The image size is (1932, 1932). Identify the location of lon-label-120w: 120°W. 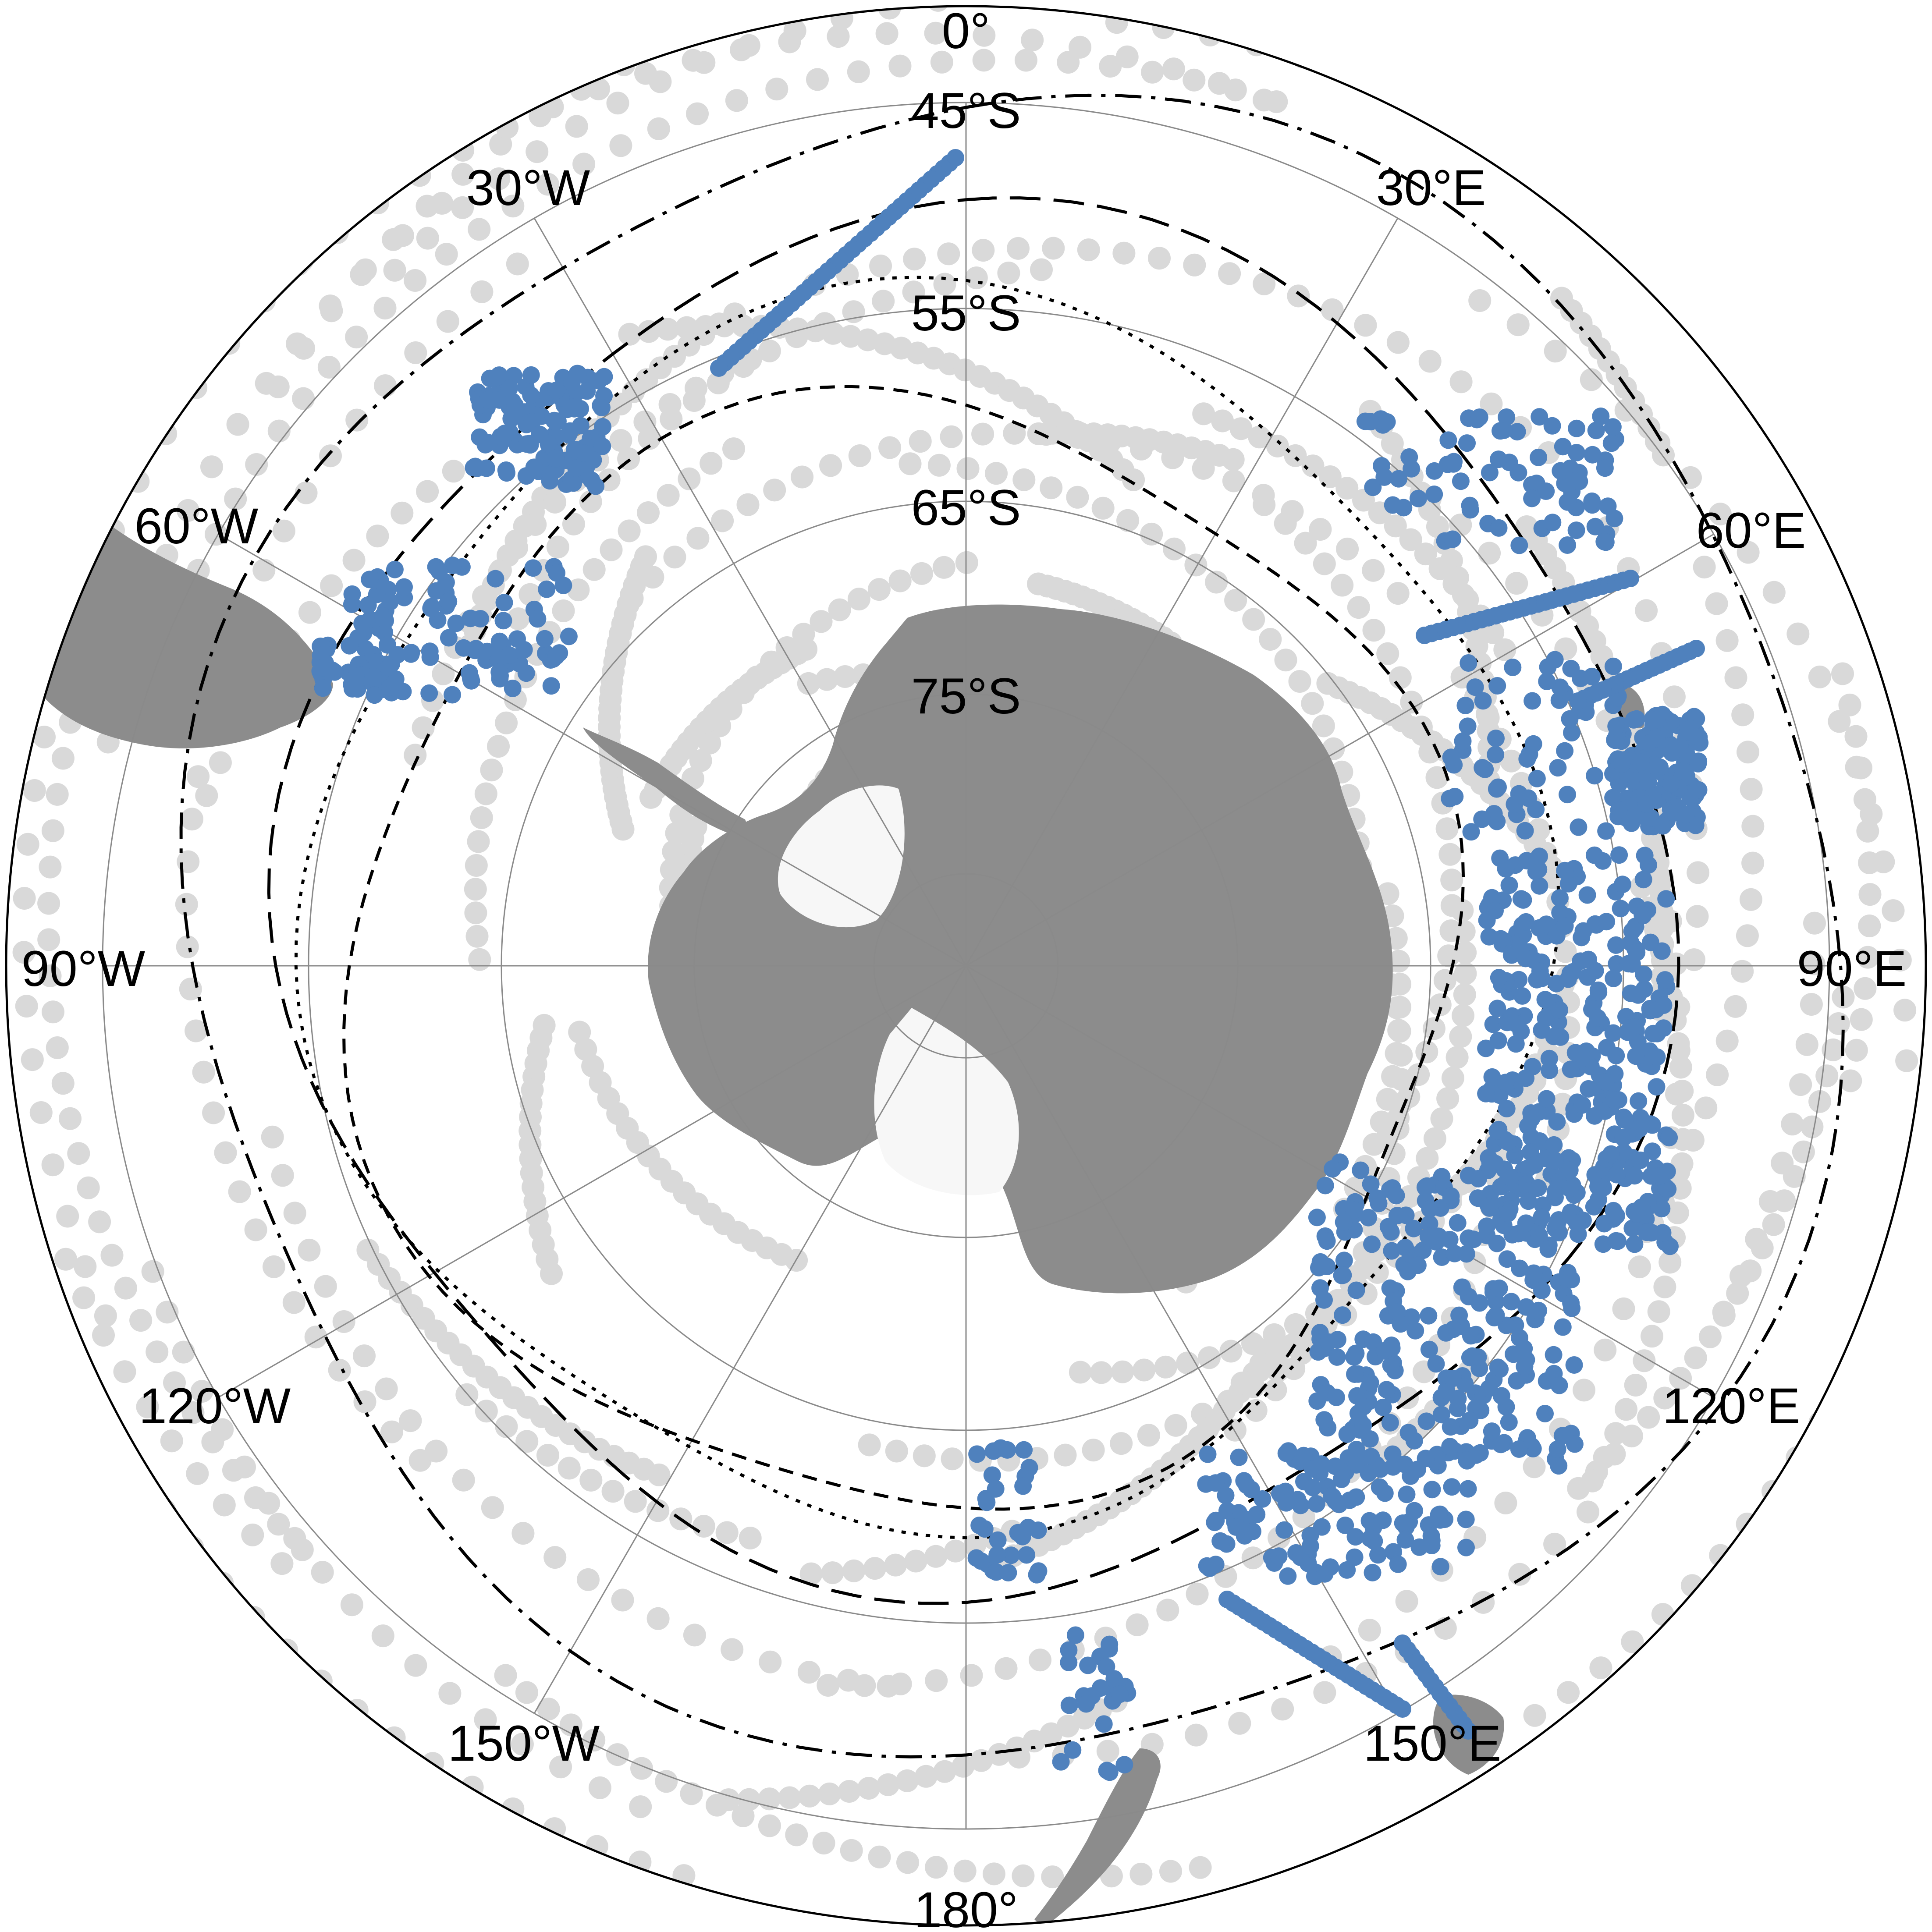
(215, 1406).